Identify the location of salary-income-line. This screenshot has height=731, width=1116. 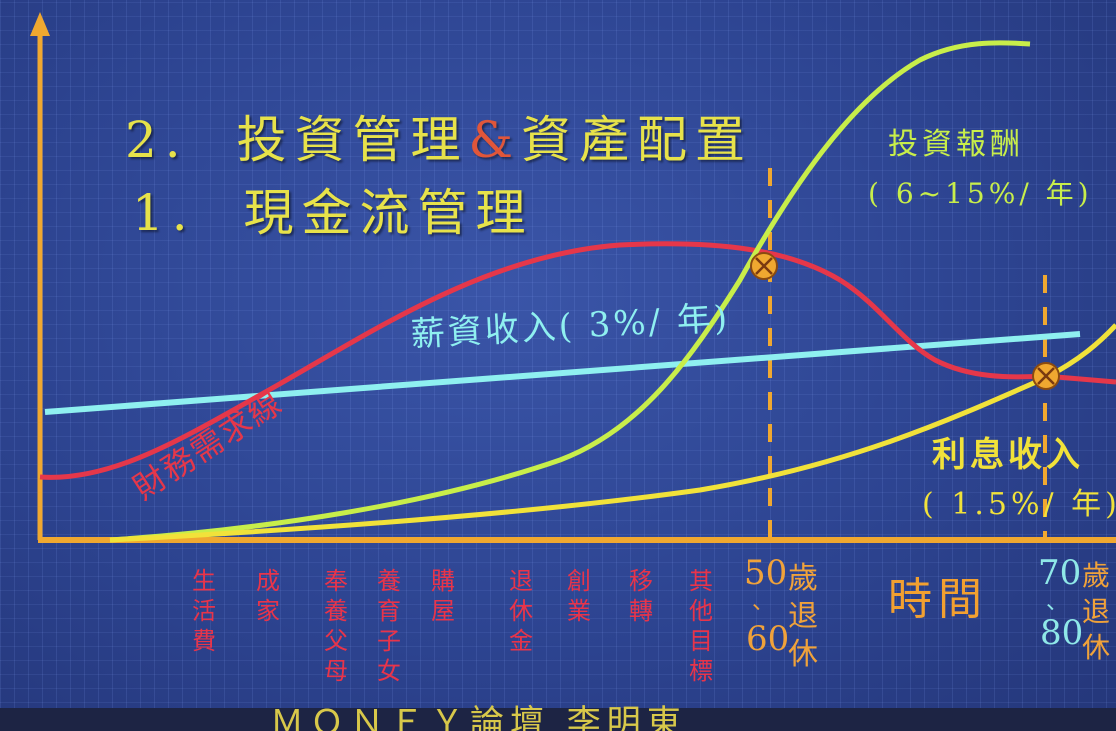
(562, 373).